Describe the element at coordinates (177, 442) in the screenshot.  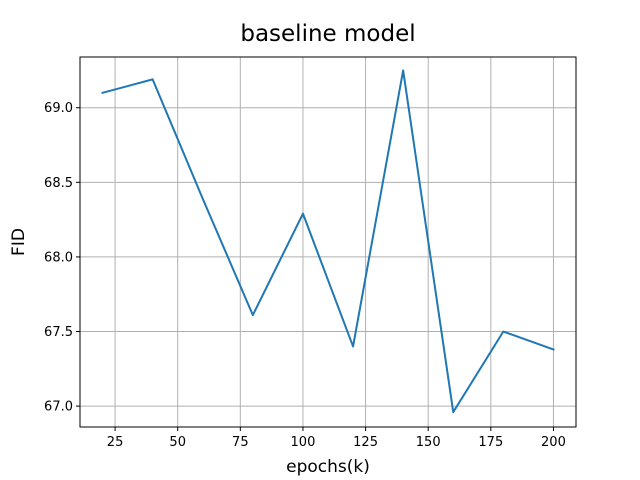
I see `x-tick-label: 50` at that location.